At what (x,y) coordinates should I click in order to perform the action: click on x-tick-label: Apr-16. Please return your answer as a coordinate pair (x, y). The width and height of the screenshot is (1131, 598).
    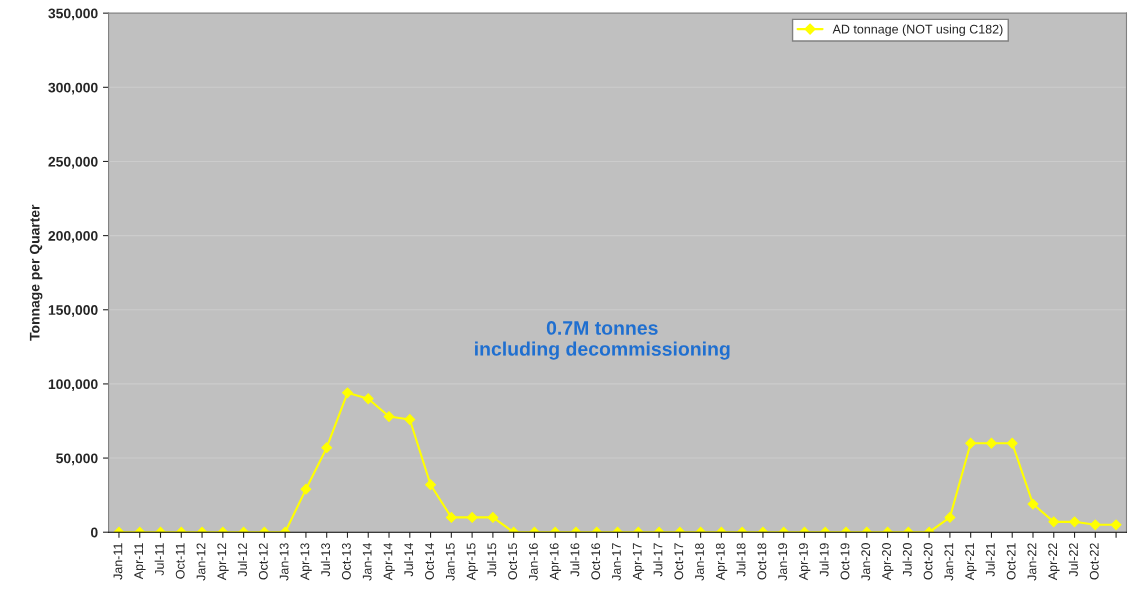
    Looking at the image, I should click on (555, 562).